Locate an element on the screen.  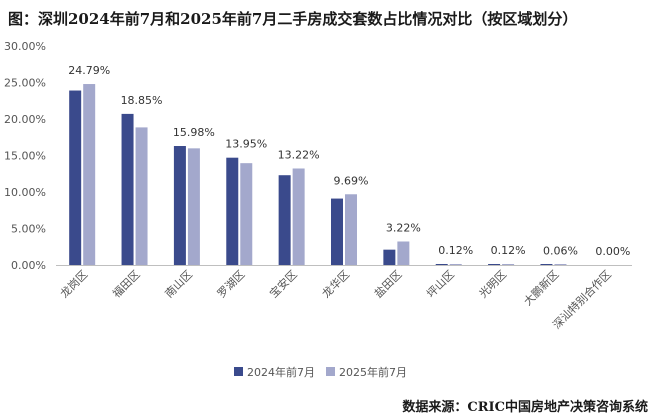
data-label: 3.22% is located at coordinates (403, 227).